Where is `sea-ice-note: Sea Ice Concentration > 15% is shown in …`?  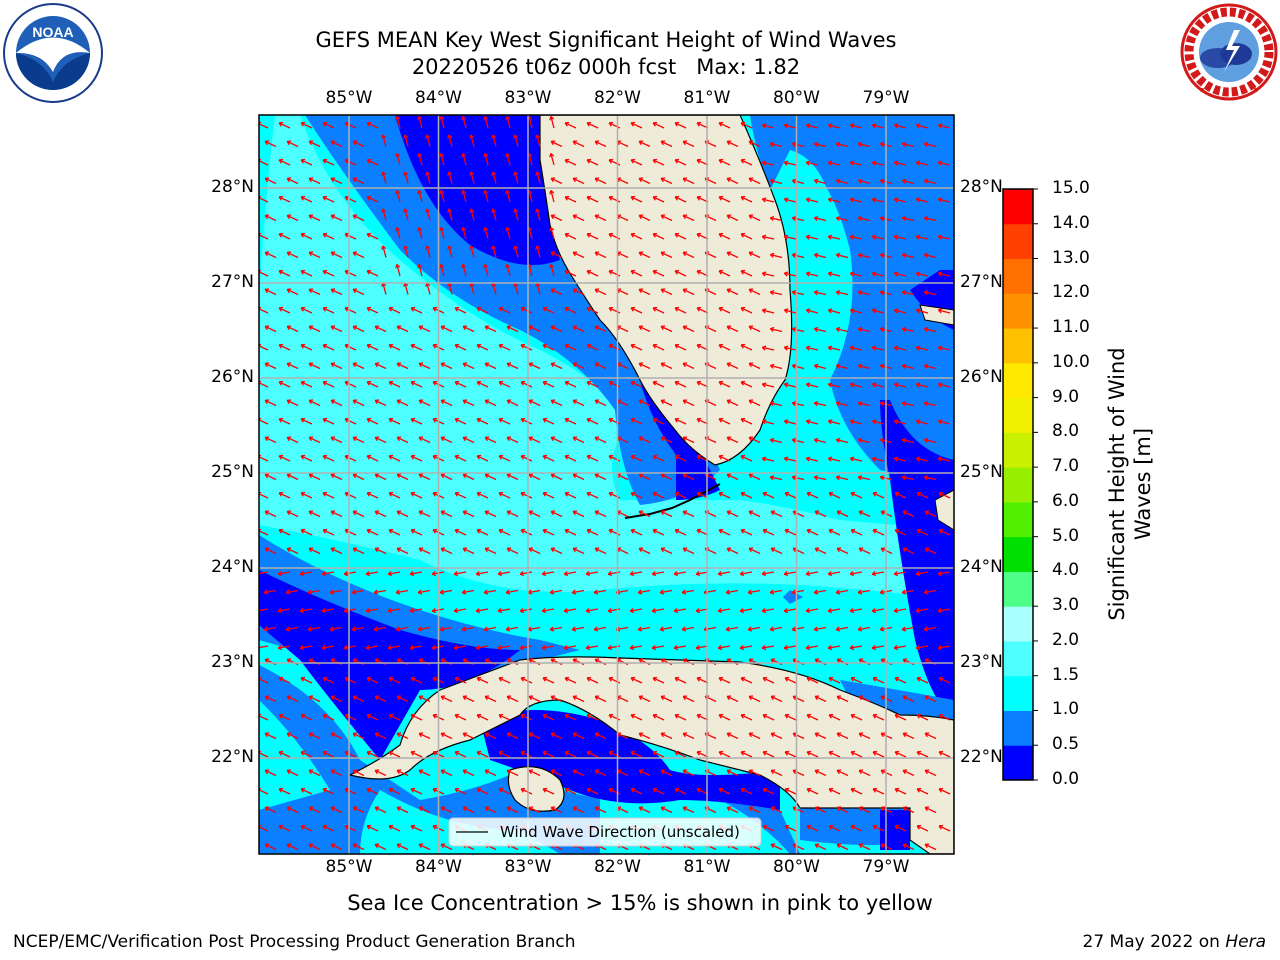 sea-ice-note: Sea Ice Concentration > 15% is shown in … is located at coordinates (640, 903).